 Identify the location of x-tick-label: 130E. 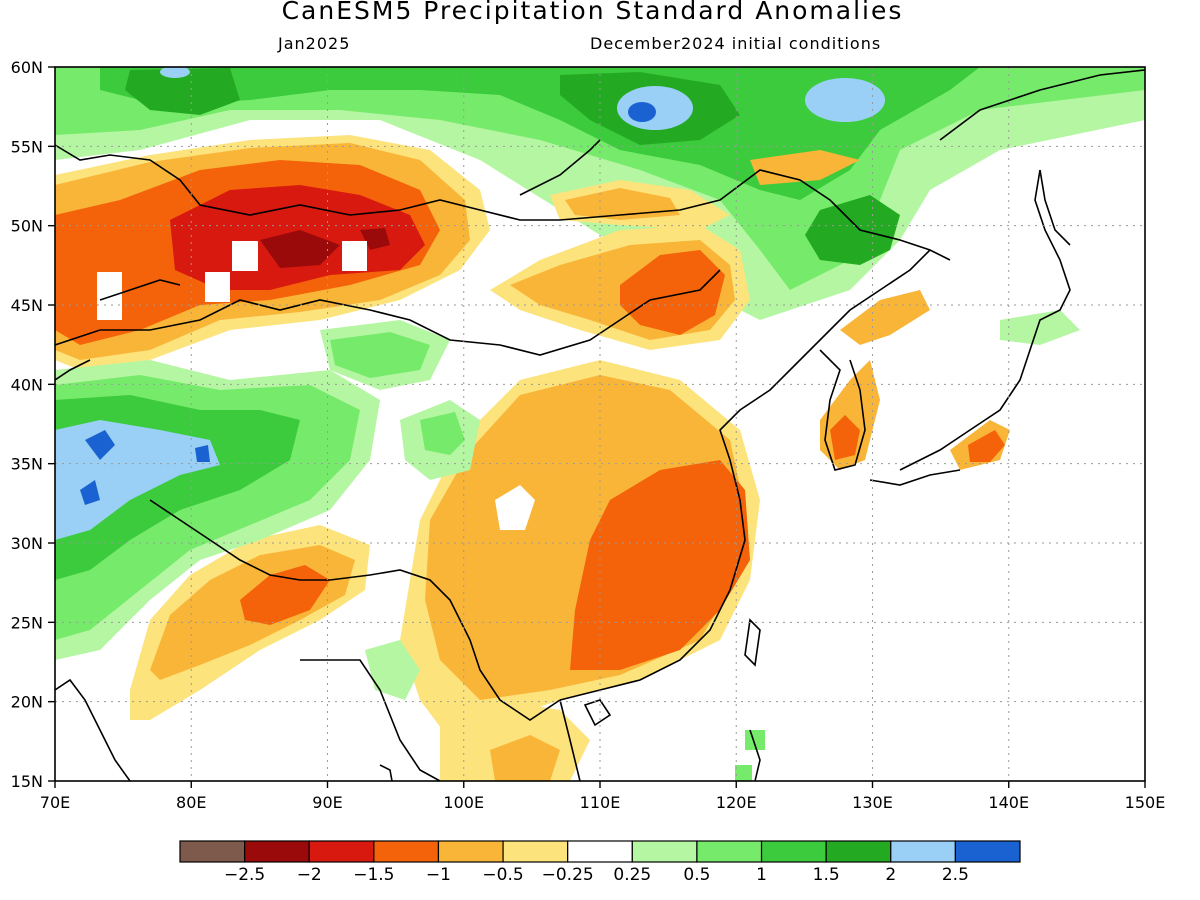
(872, 802).